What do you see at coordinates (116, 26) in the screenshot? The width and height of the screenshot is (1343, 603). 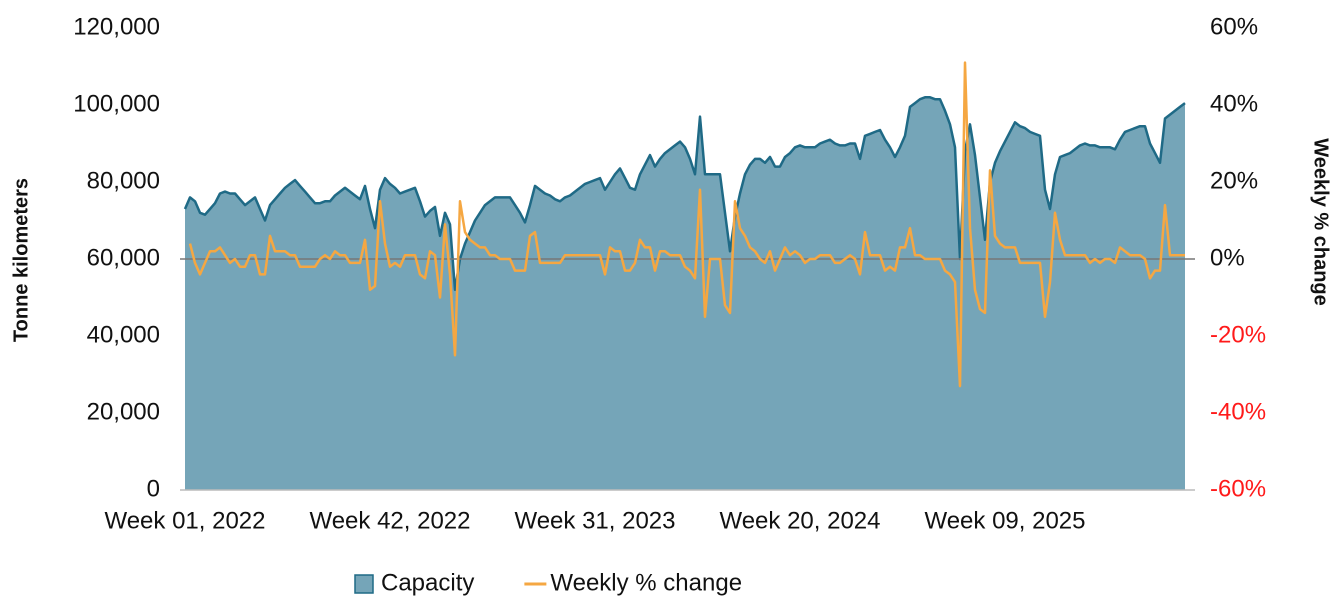 I see `y-tick-label: 120,000` at bounding box center [116, 26].